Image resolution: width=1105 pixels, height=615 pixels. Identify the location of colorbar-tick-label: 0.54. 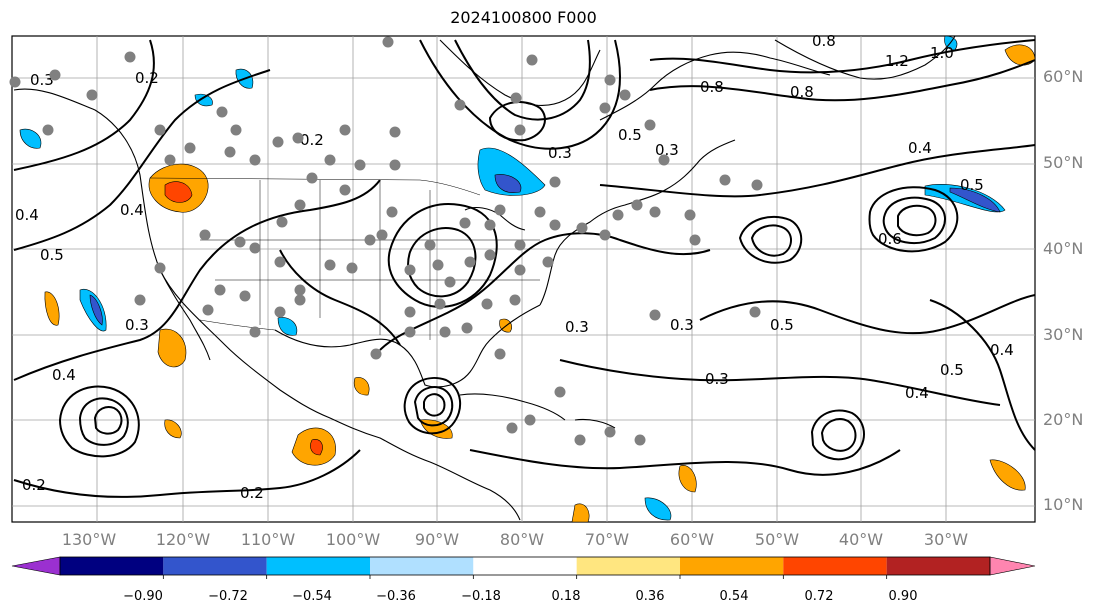
(734, 596).